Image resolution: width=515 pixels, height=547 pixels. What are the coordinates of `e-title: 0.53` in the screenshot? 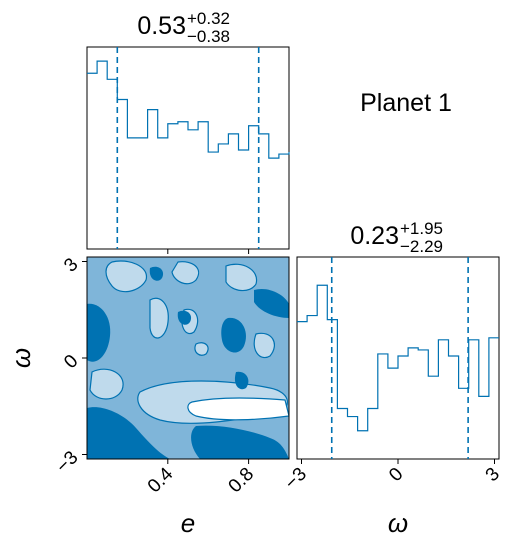 It's located at (161, 26).